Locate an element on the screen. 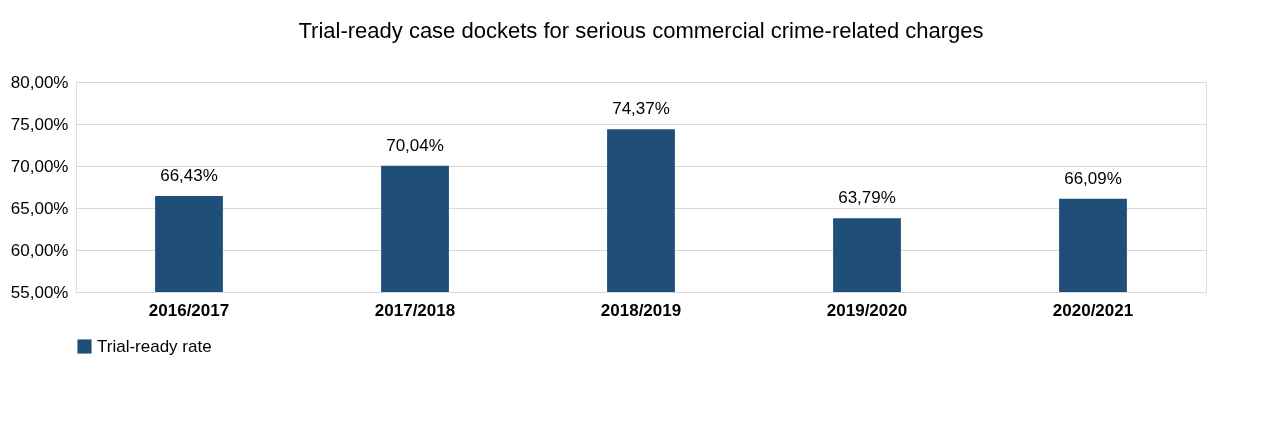  y-tick-label: 70,00% is located at coordinates (39, 166).